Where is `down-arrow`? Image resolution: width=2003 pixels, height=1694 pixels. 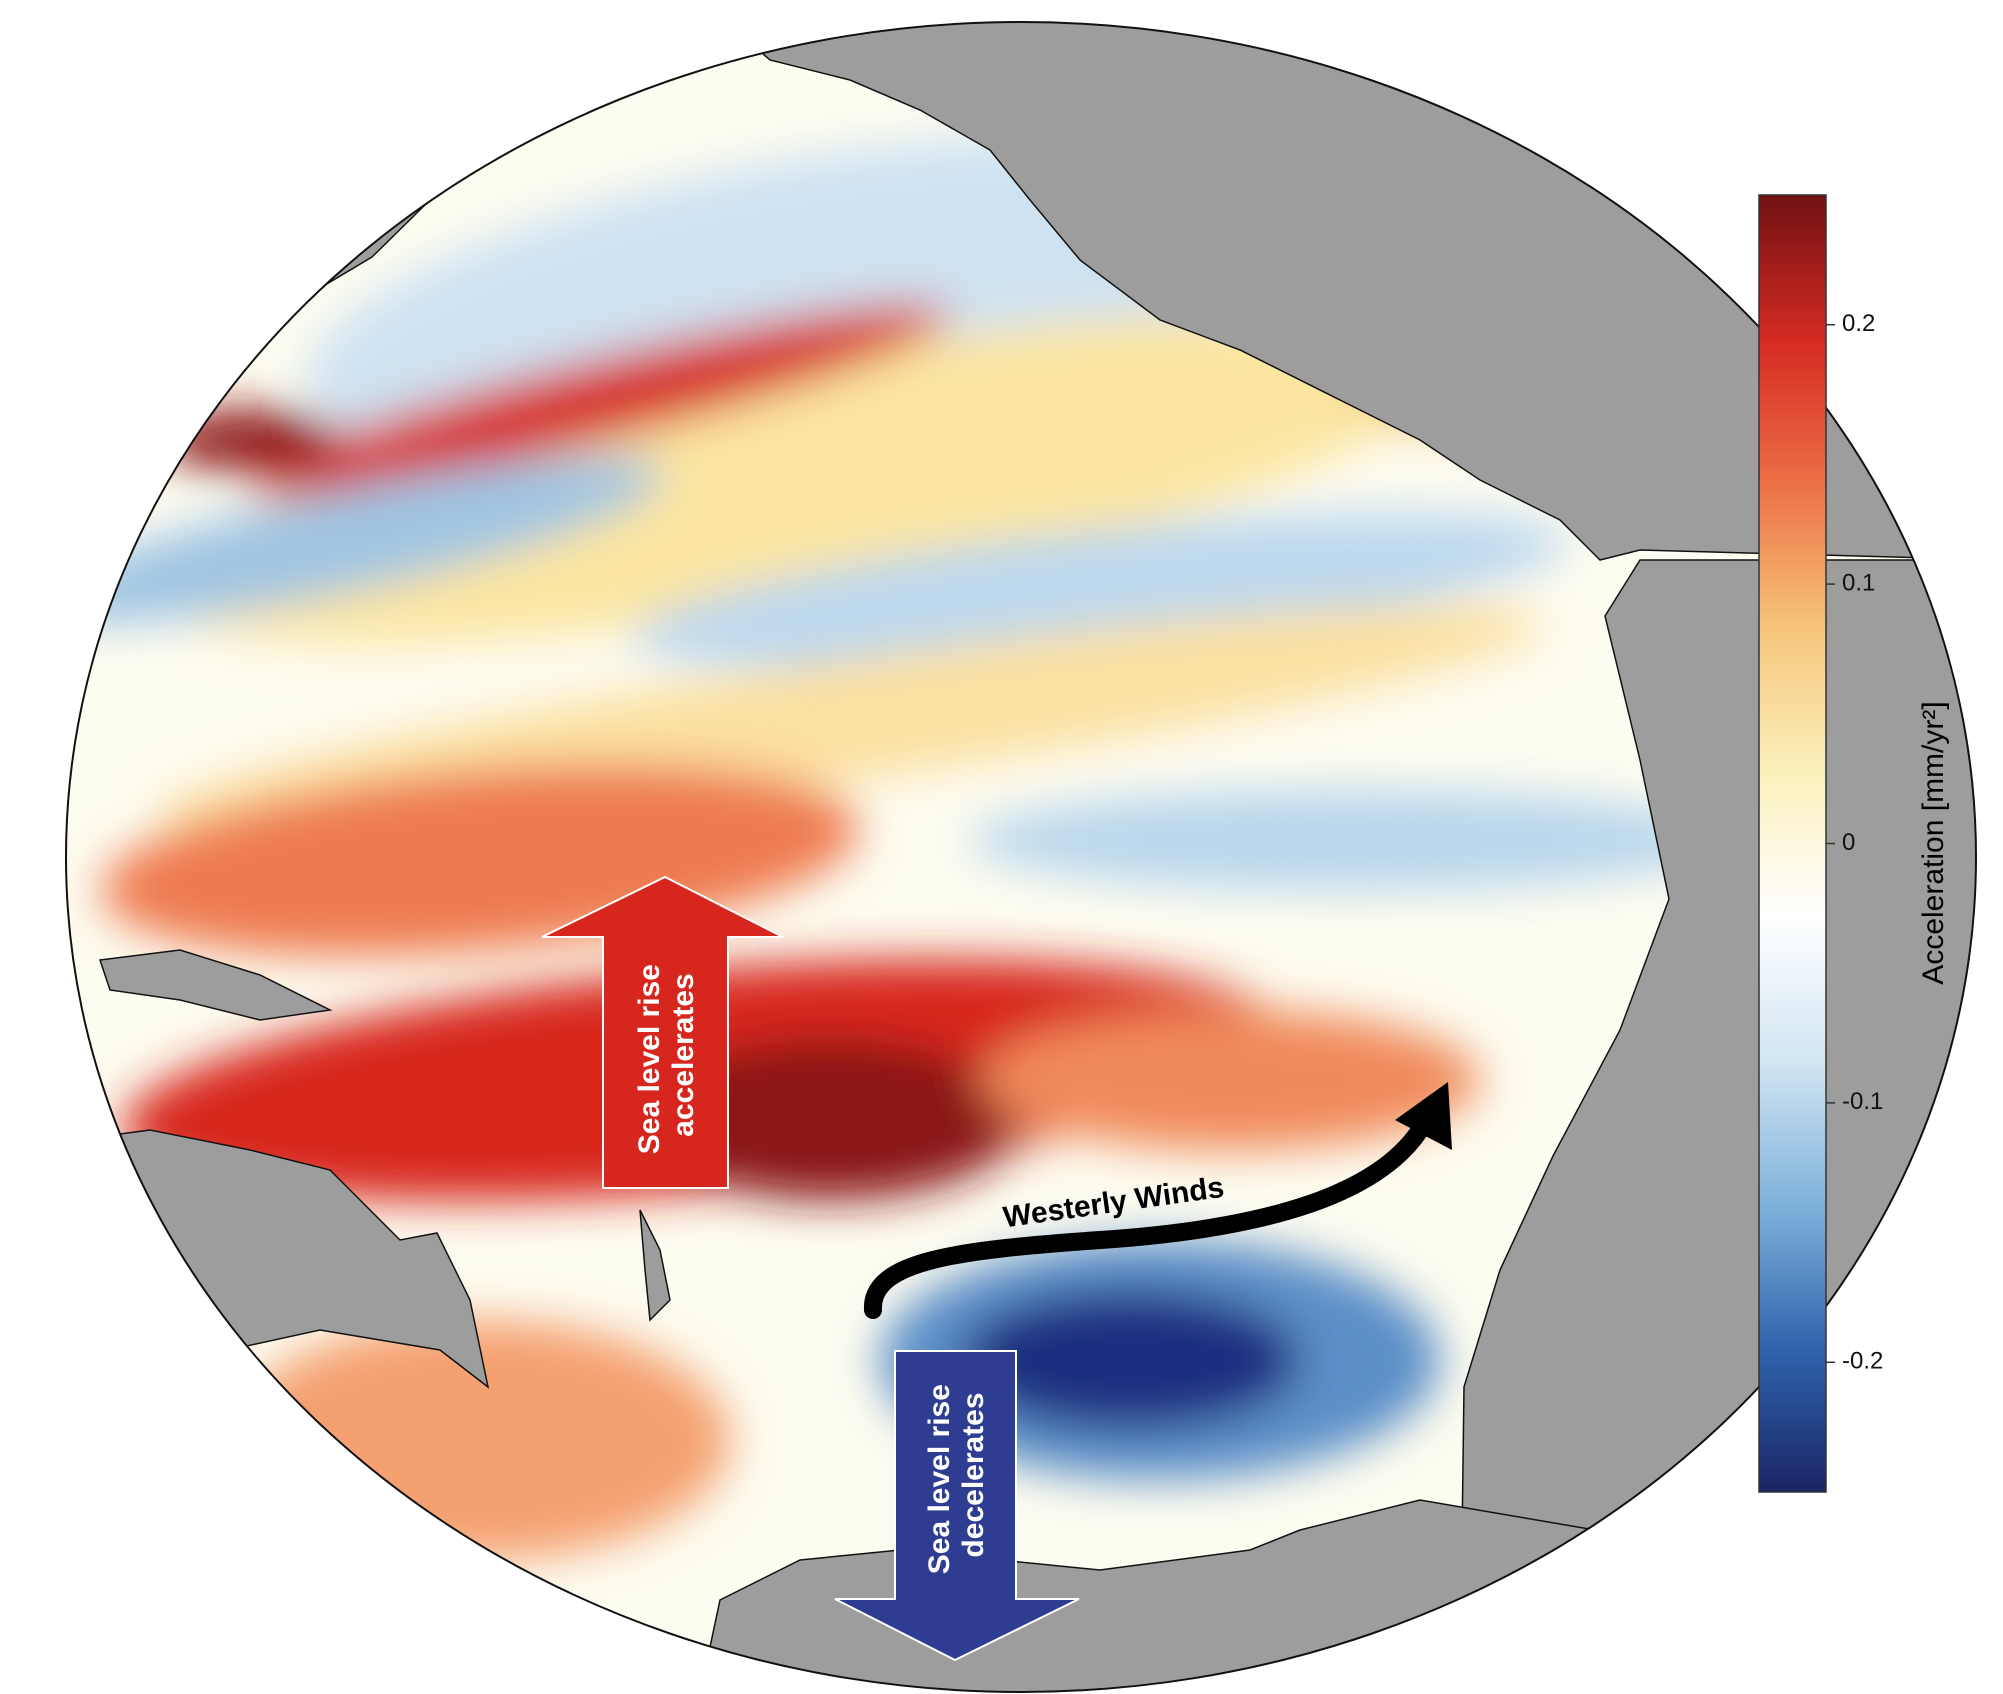
down-arrow is located at coordinates (957, 1506).